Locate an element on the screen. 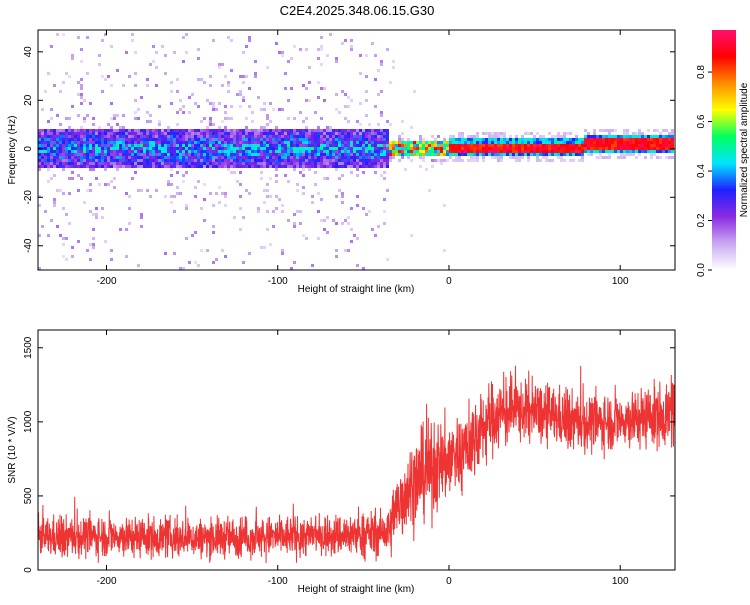 The width and height of the screenshot is (750, 605). spectrogram-y-label: Frequency (Hz) is located at coordinates (12, 150).